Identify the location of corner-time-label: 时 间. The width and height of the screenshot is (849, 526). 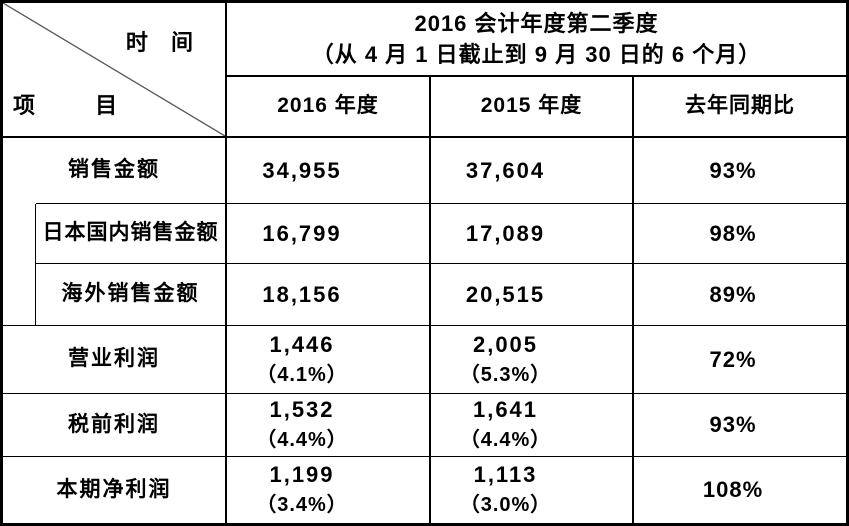
(159, 42).